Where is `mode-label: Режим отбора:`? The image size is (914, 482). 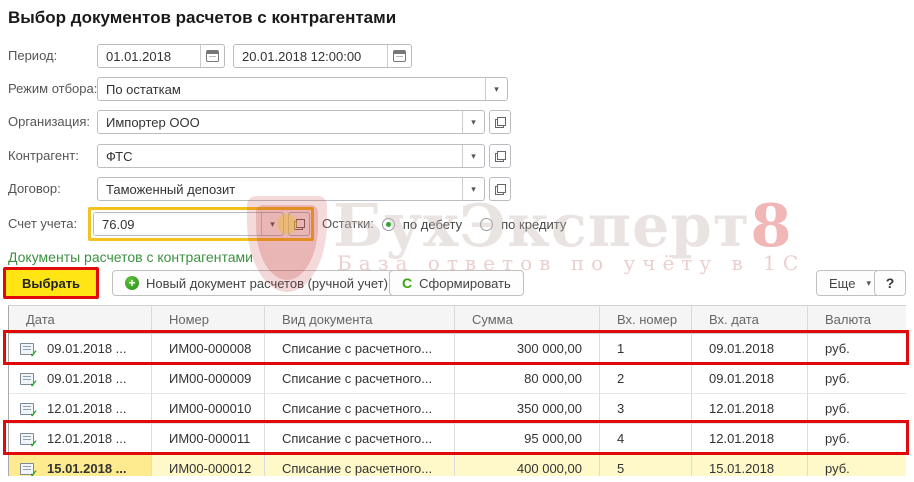
mode-label: Режим отбора: is located at coordinates (53, 88).